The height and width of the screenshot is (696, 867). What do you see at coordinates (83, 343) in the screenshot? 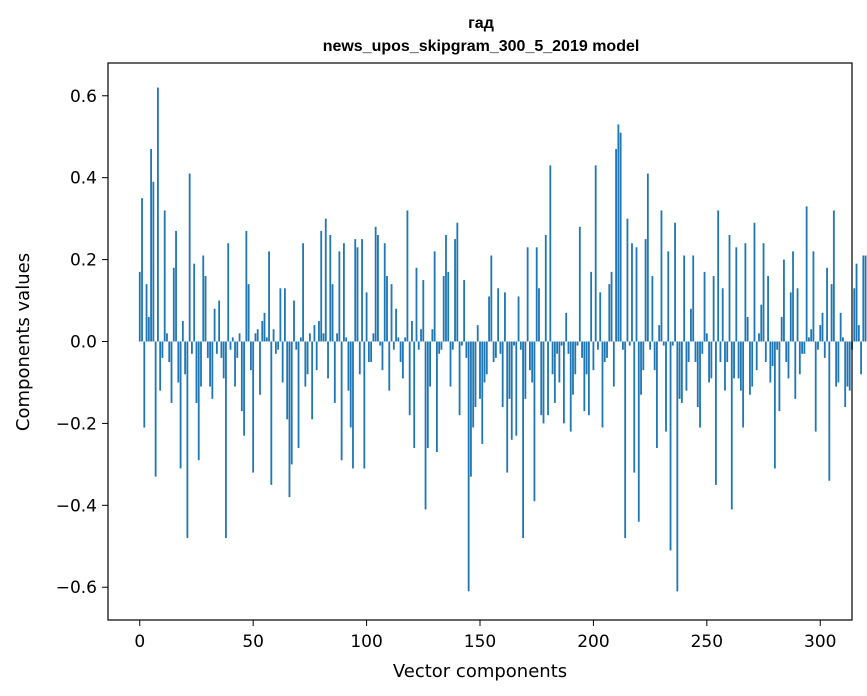
I see `y-tick-label-3: 0.0` at bounding box center [83, 343].